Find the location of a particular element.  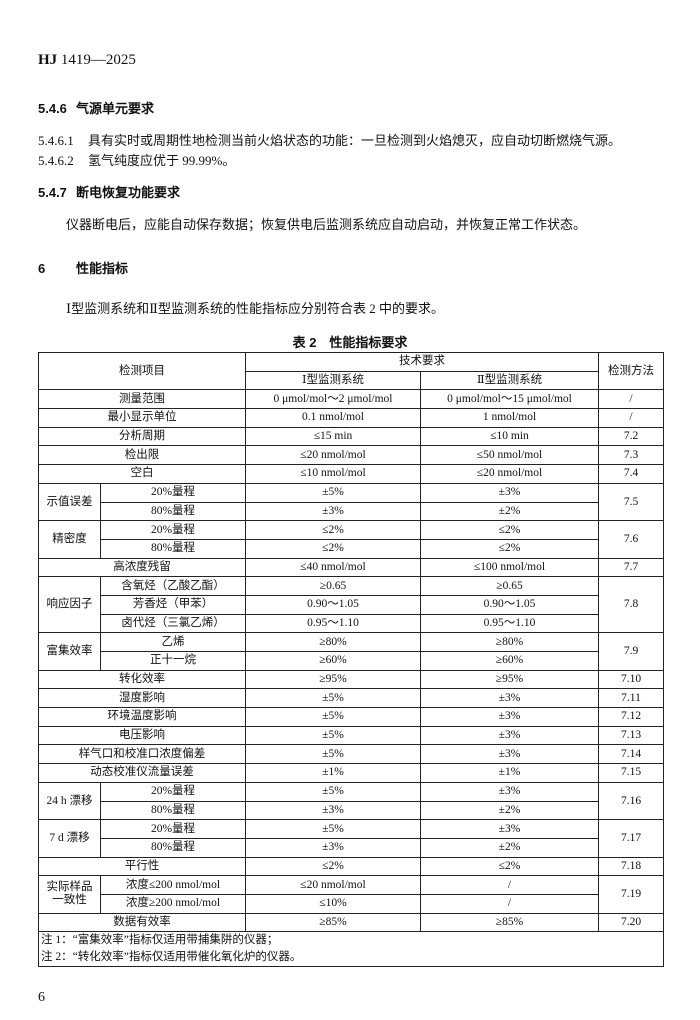

group-cell: 实际样品一致性 is located at coordinates (69, 894).